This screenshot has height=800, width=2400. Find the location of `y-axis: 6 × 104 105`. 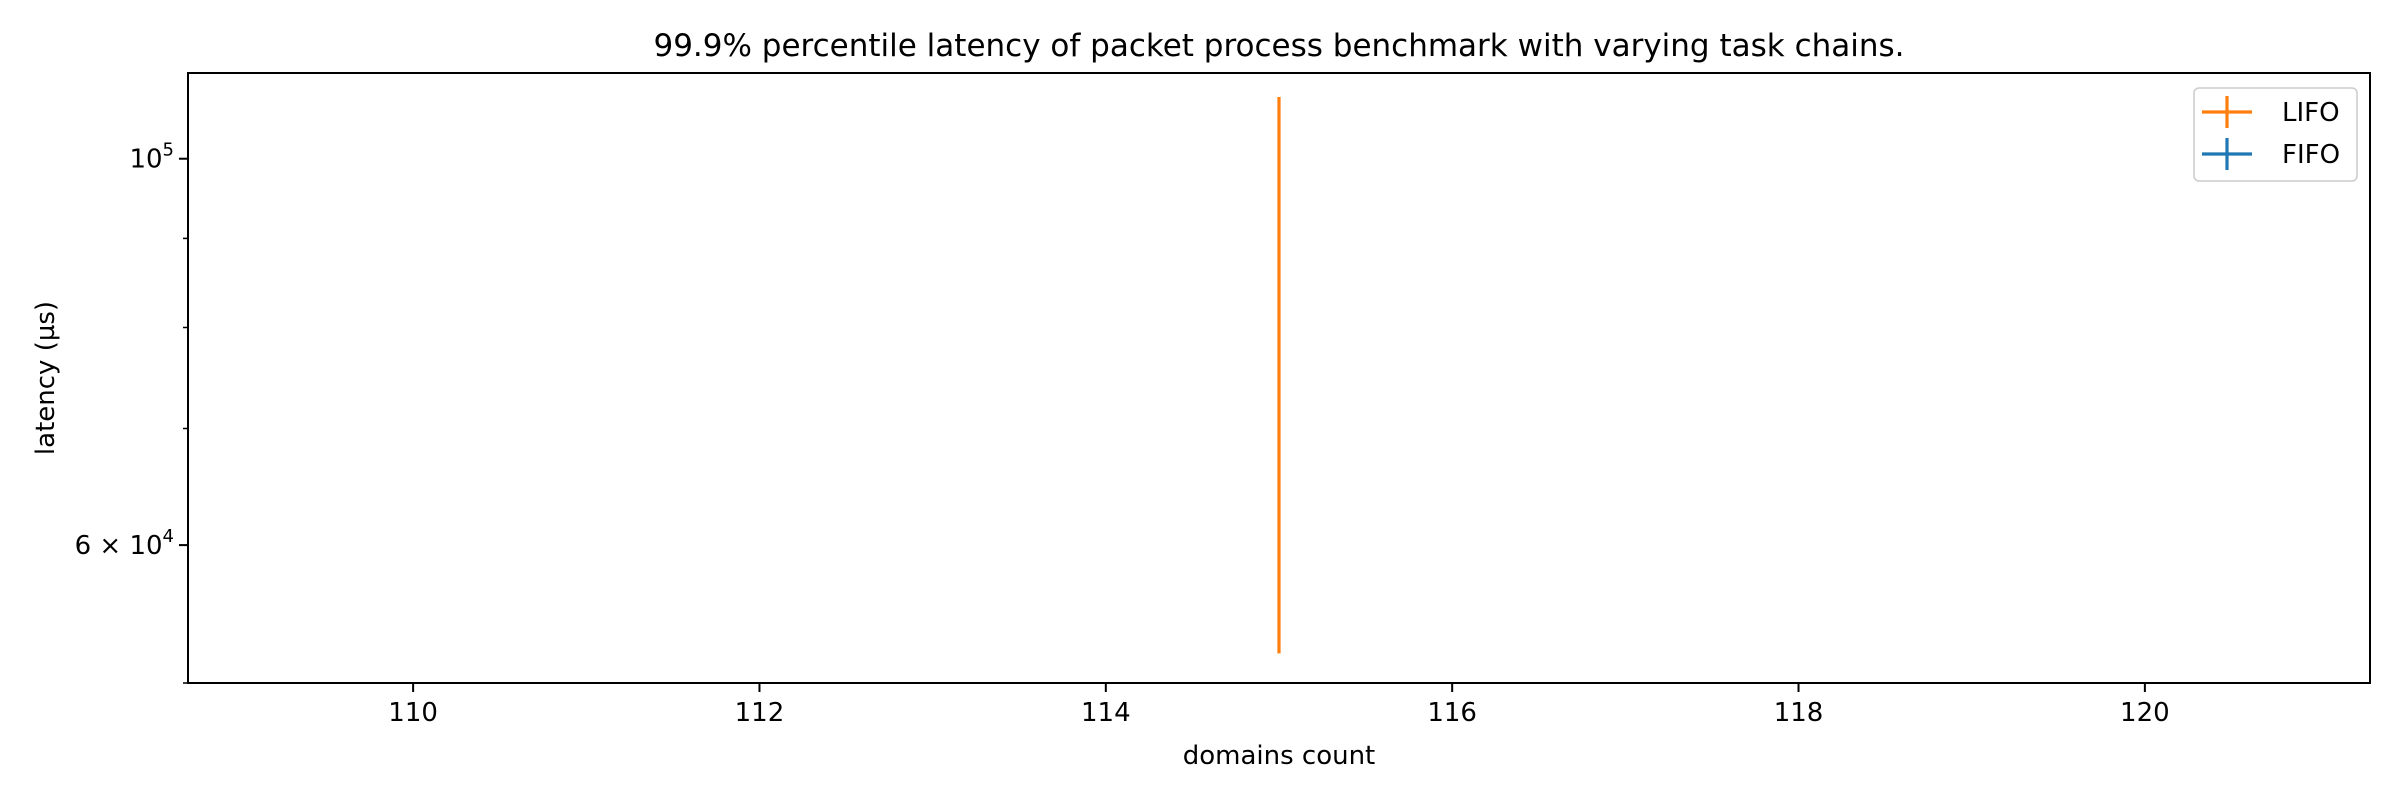

y-axis: 6 × 104 105 is located at coordinates (131, 412).